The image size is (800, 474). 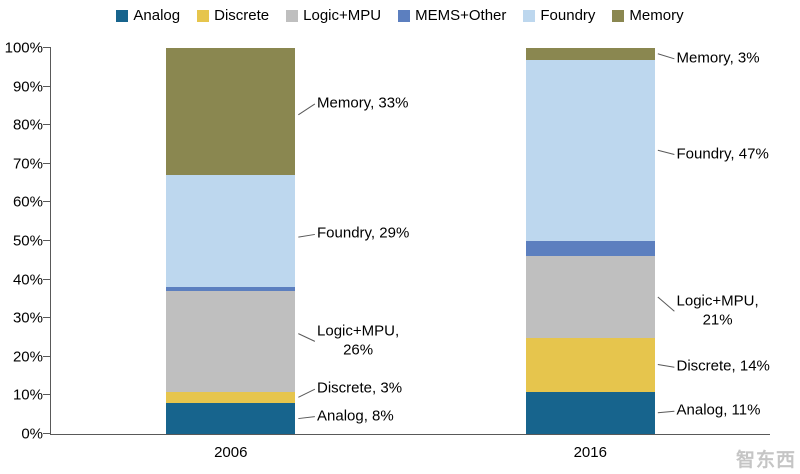 What do you see at coordinates (27, 357) in the screenshot?
I see `y-tick-label: 20%` at bounding box center [27, 357].